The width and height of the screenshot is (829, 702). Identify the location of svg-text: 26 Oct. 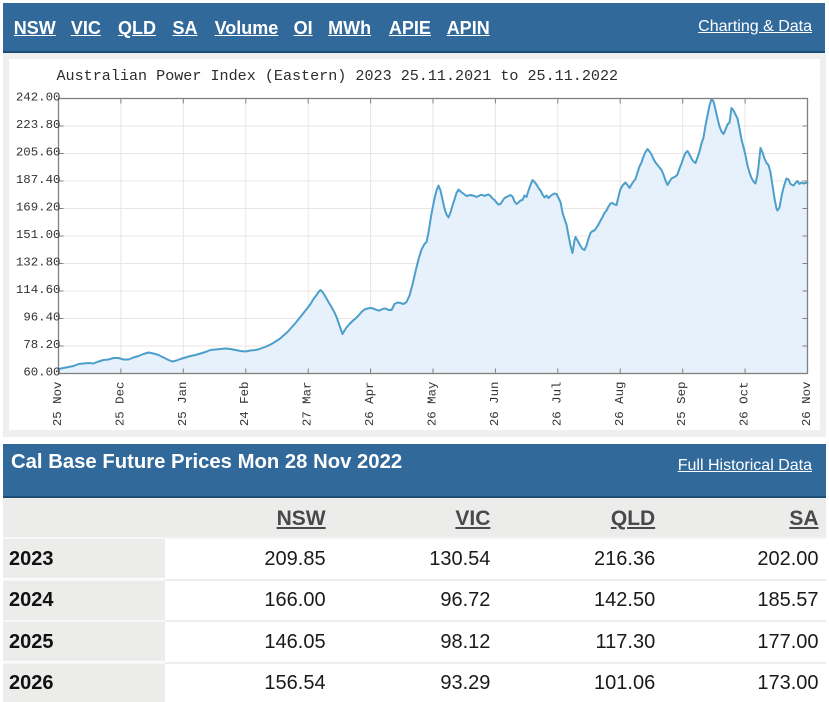
(744, 403).